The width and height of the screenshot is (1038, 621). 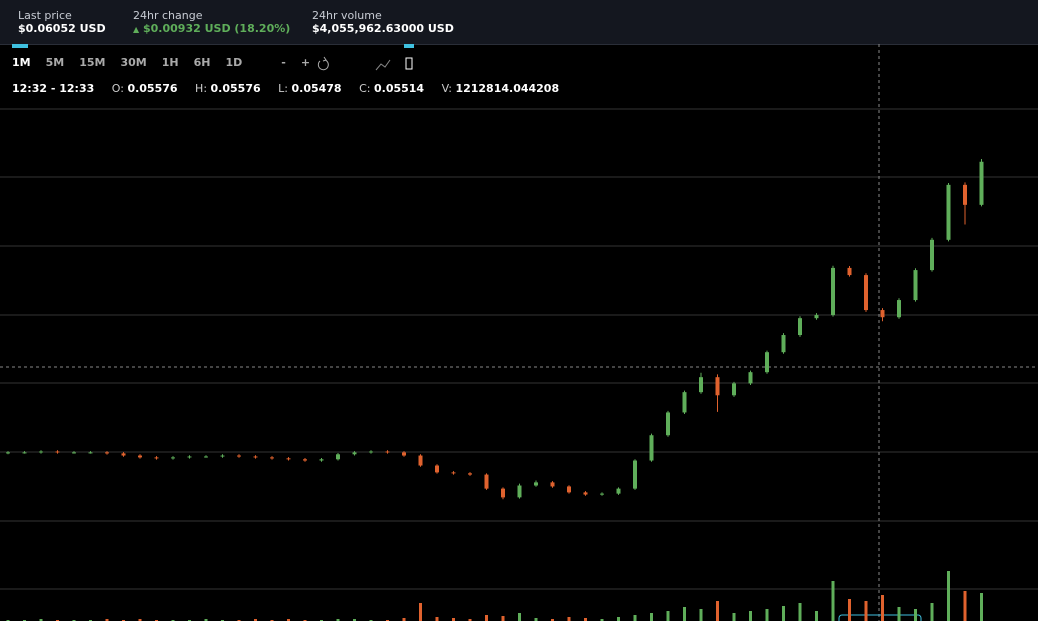 What do you see at coordinates (234, 62) in the screenshot?
I see `interval-button: 1D` at bounding box center [234, 62].